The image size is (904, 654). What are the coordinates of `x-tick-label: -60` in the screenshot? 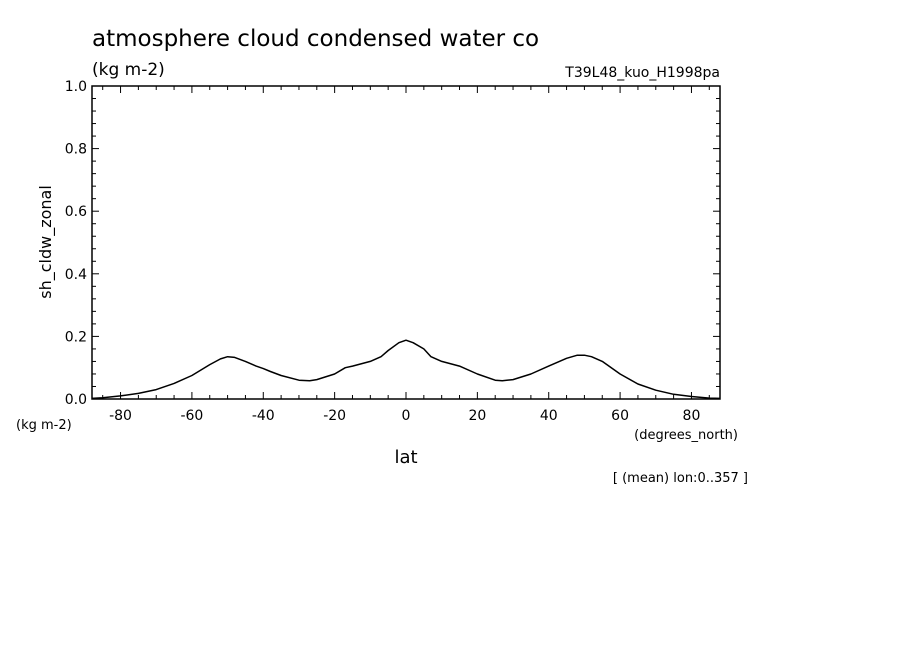 It's located at (191, 416).